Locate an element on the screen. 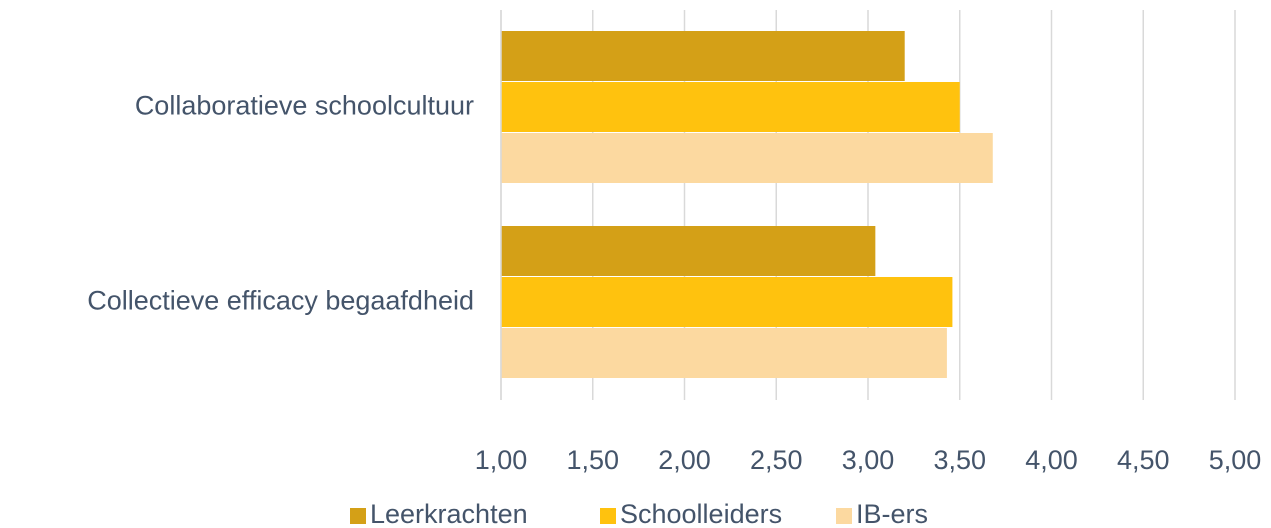 This screenshot has width=1271, height=528. y-tick-label: Collaboratieve schoolcultuur is located at coordinates (304, 106).